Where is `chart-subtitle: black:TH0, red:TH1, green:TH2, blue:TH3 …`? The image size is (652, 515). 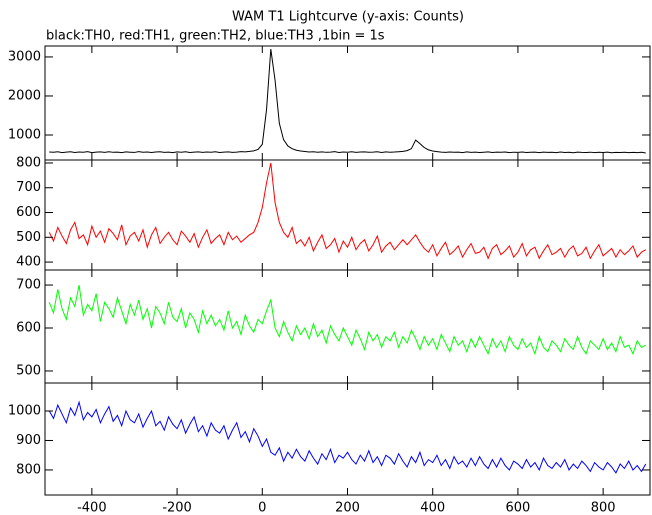 chart-subtitle: black:TH0, red:TH1, green:TH2, blue:TH3 … is located at coordinates (215, 36).